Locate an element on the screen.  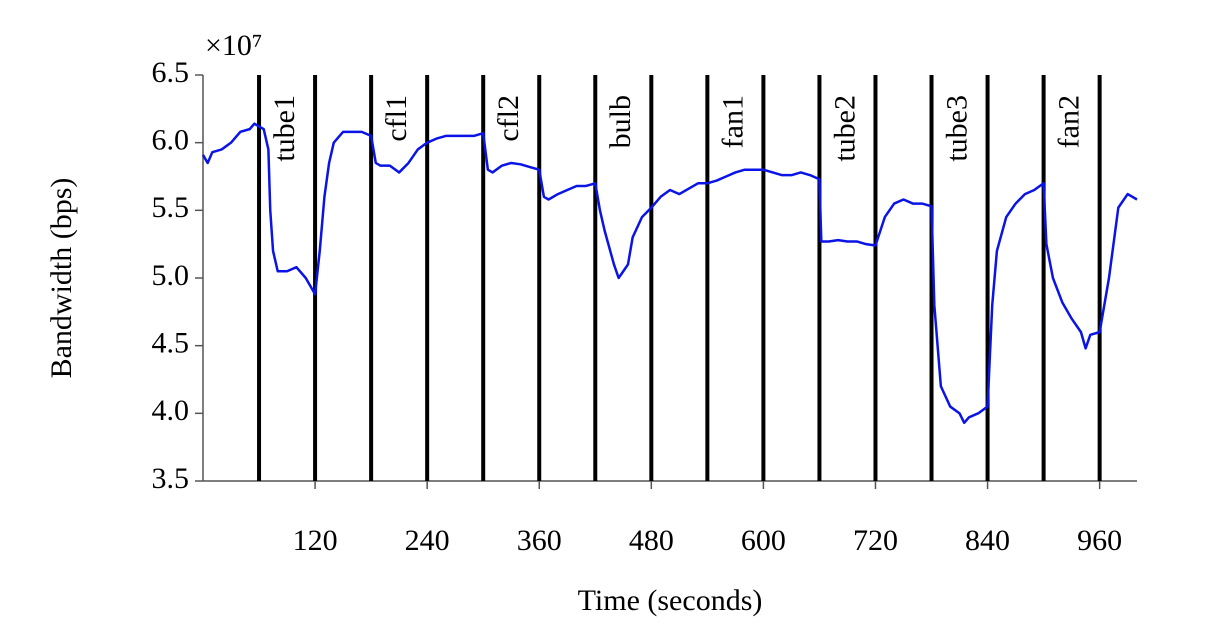
y-tick-label: 4.0 is located at coordinates (171, 410).